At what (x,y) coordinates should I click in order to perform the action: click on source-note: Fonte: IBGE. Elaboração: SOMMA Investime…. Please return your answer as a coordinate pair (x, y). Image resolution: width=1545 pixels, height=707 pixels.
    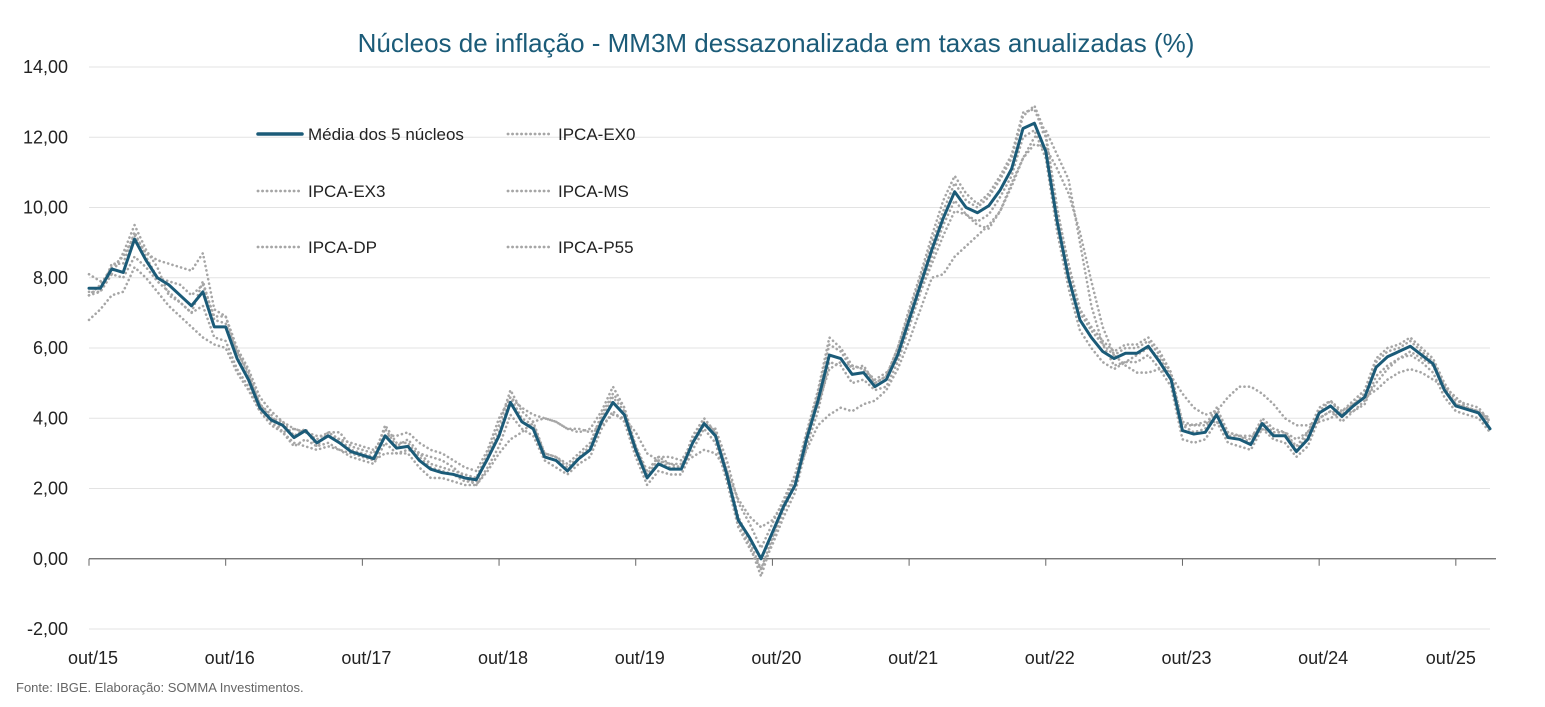
    Looking at the image, I should click on (160, 687).